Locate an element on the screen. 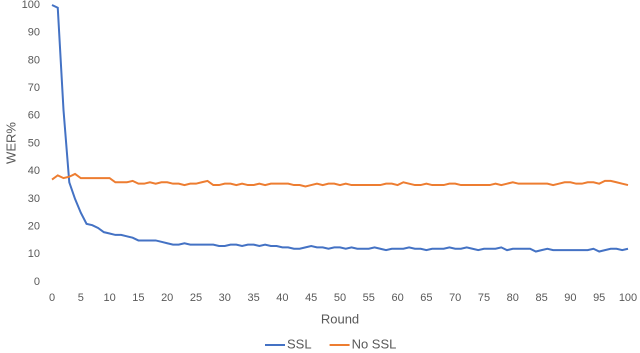  y-axis-label: WER% is located at coordinates (10, 143).